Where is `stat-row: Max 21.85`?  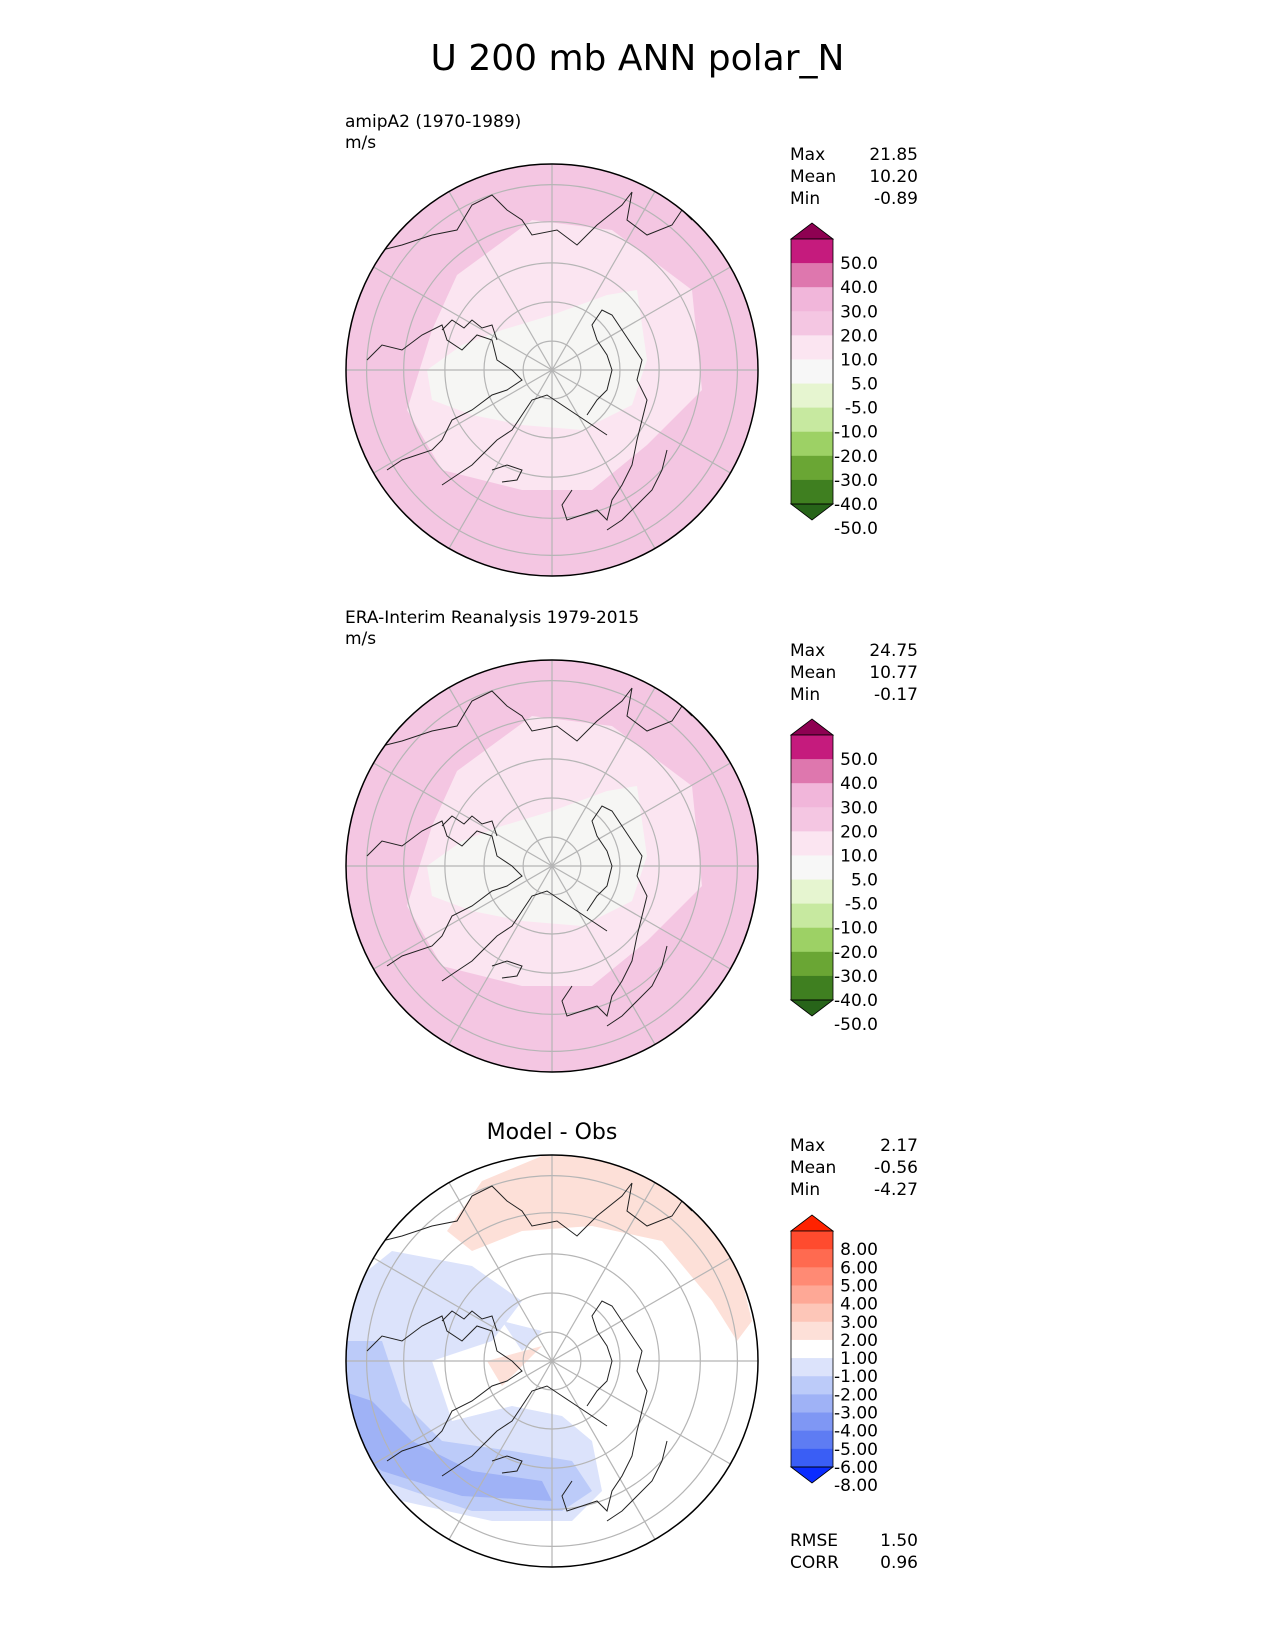
stat-row: Max 21.85 is located at coordinates (854, 155).